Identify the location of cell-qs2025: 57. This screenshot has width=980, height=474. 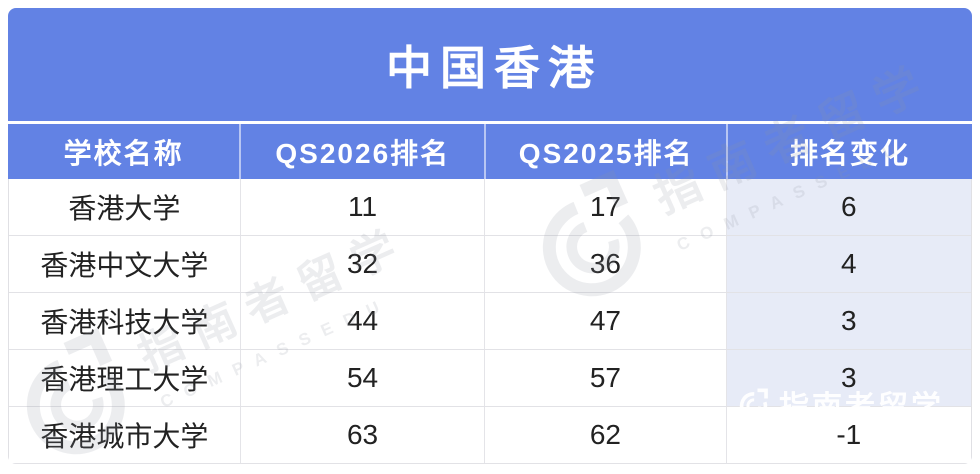
(604, 378).